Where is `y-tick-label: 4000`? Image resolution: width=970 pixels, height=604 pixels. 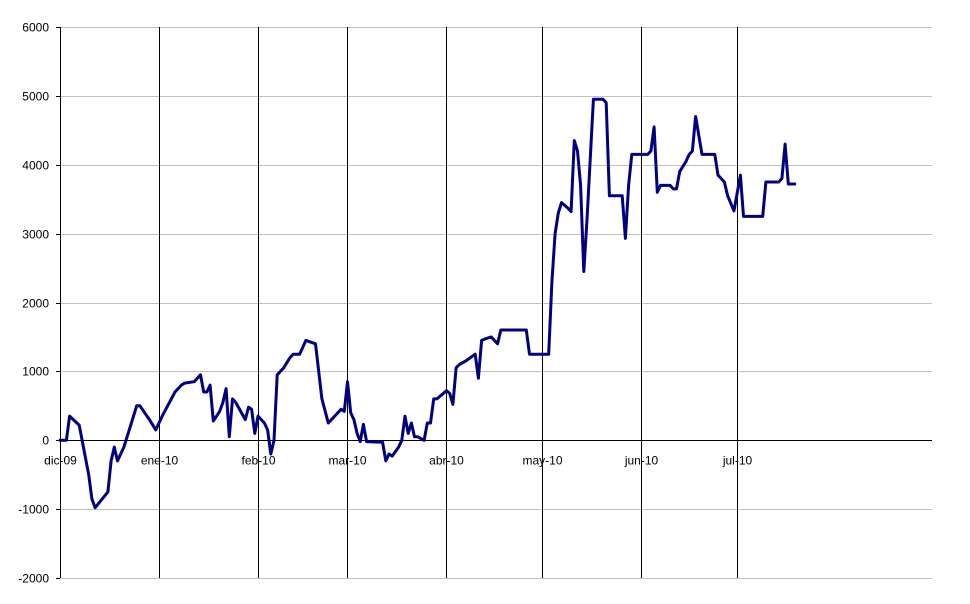 y-tick-label: 4000 is located at coordinates (35, 166).